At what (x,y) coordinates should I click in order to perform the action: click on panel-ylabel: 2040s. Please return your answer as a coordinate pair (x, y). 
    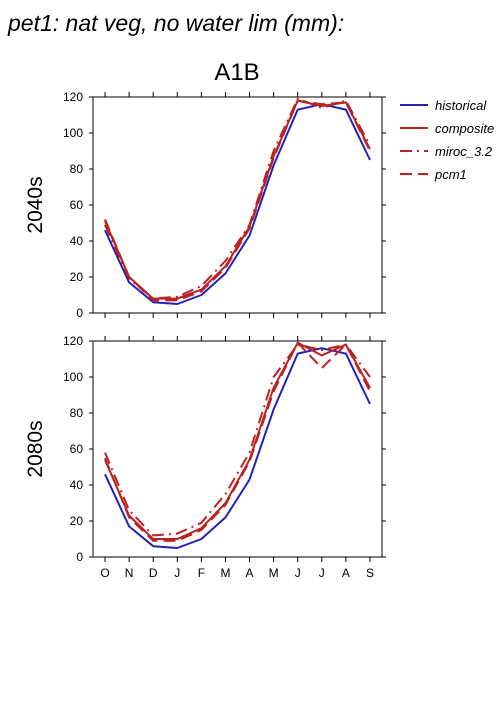
    Looking at the image, I should click on (35, 204).